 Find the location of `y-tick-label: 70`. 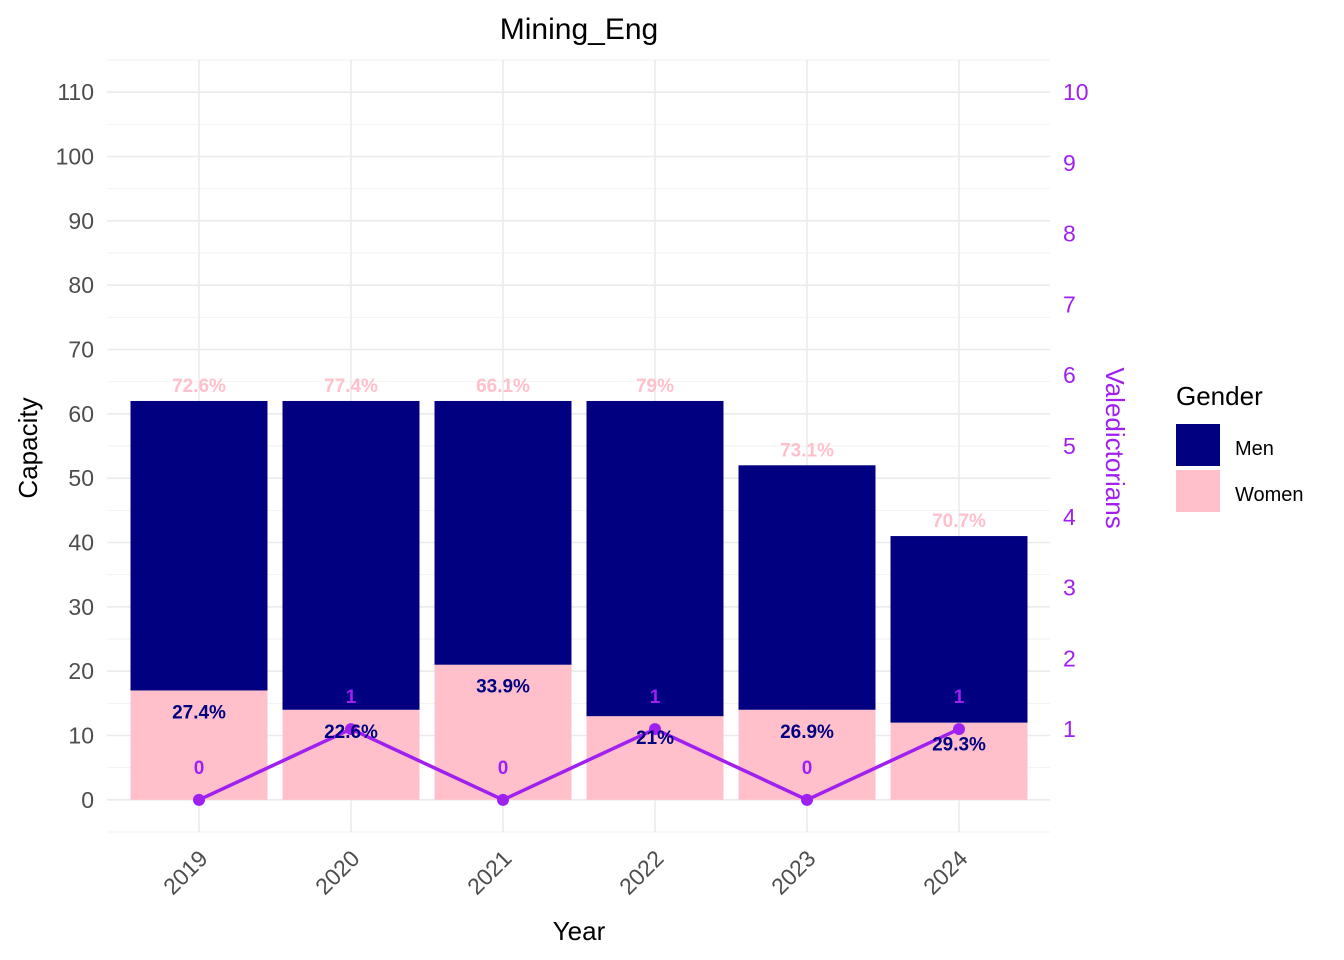

y-tick-label: 70 is located at coordinates (81, 350).